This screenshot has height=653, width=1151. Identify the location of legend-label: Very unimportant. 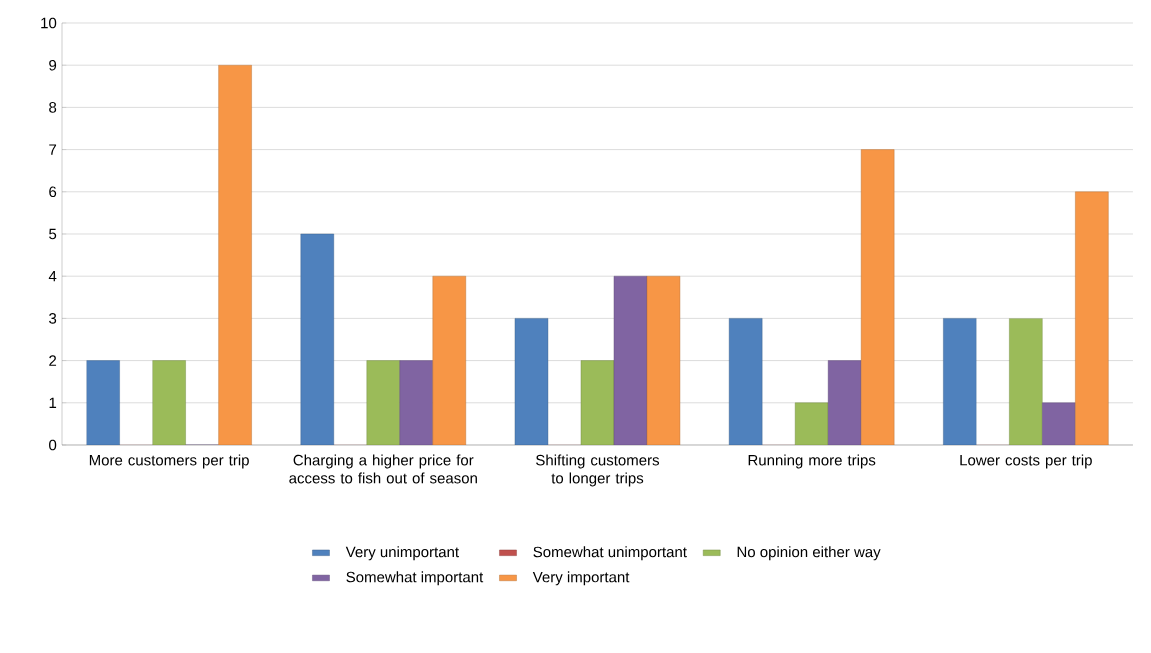
(402, 553).